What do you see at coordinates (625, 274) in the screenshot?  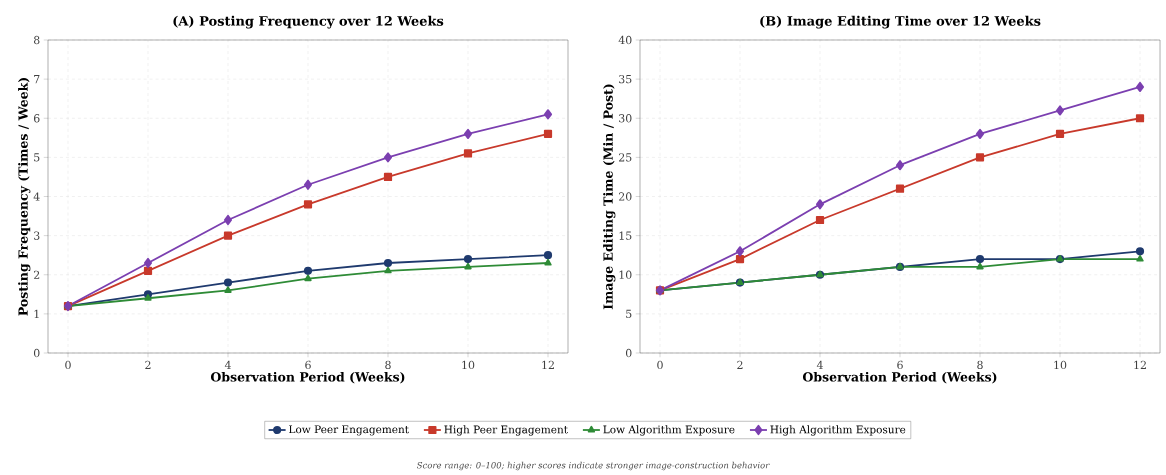 I see `y-tick-label: 10` at bounding box center [625, 274].